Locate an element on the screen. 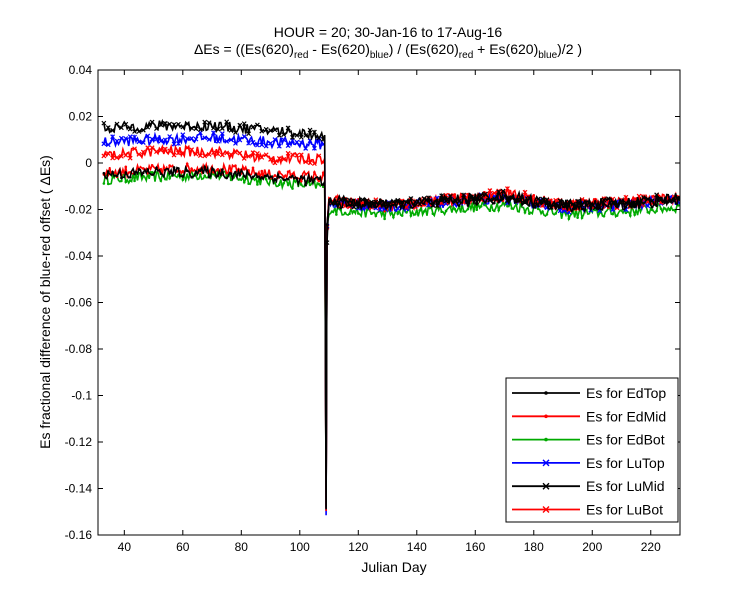 The image size is (750, 600). legend-label: Es for EdBot is located at coordinates (625, 440).